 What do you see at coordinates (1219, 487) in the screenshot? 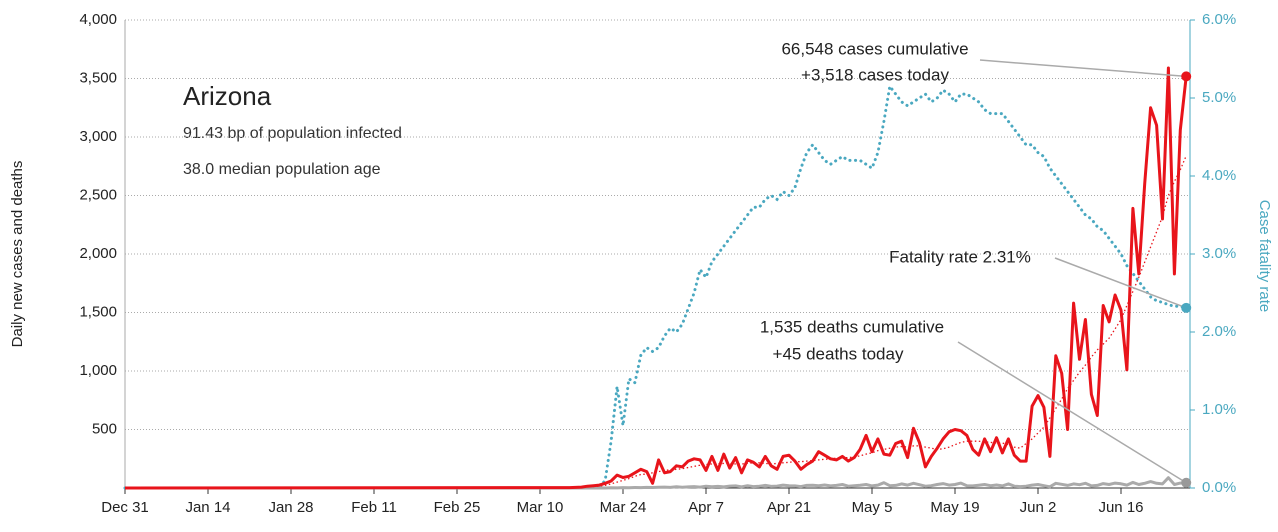
I see `y2-tick-label: 0.0%` at bounding box center [1219, 487].